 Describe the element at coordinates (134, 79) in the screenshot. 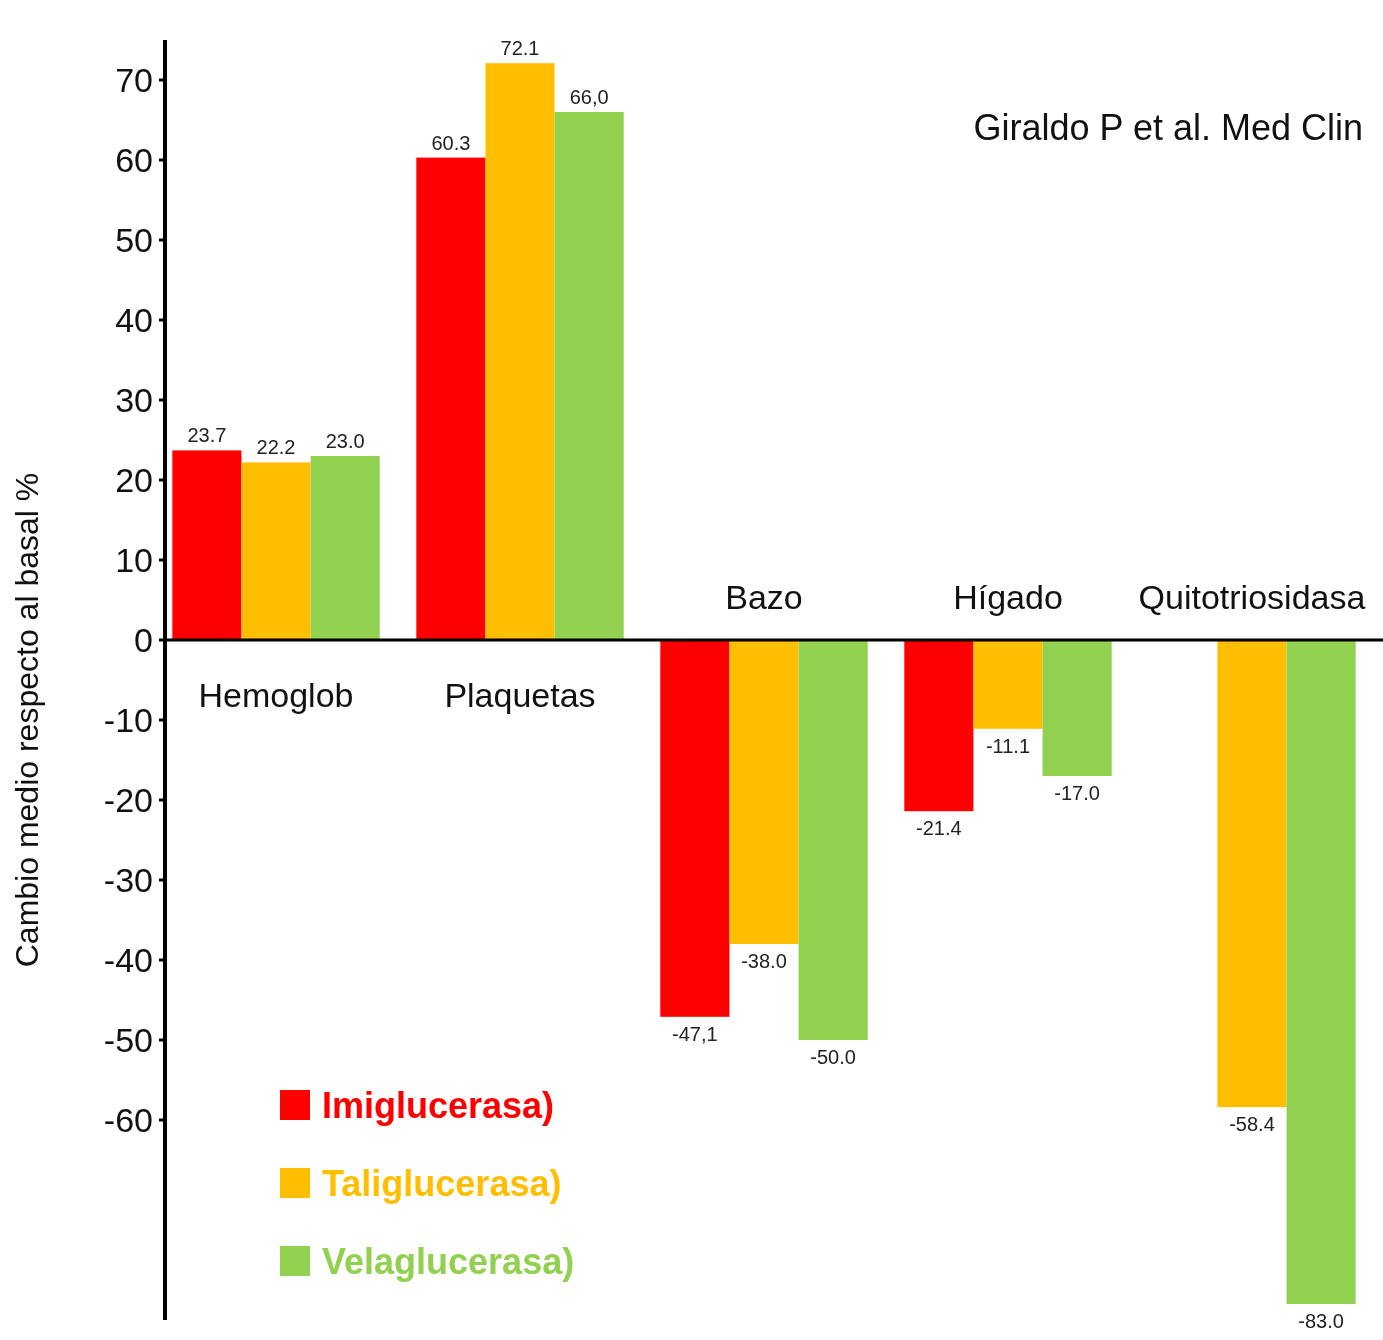

I see `y-tick-label: 70` at that location.